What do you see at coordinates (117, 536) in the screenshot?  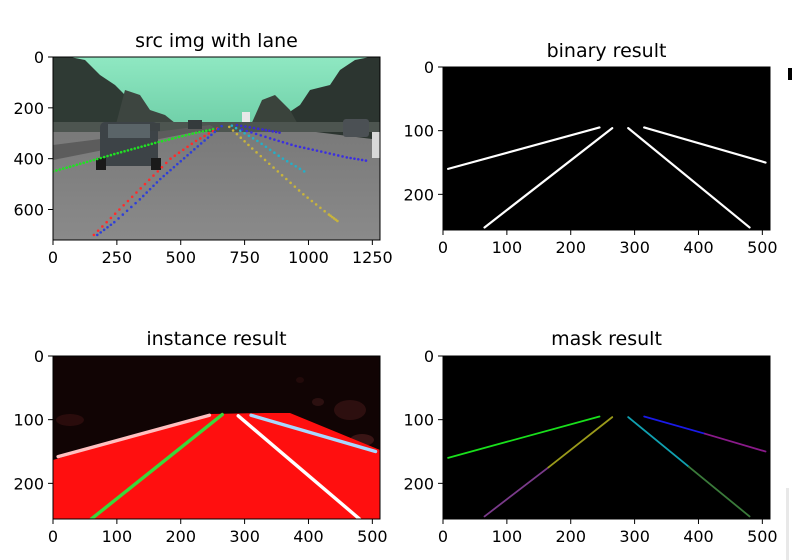 I see `x-tick-label: 100` at bounding box center [117, 536].